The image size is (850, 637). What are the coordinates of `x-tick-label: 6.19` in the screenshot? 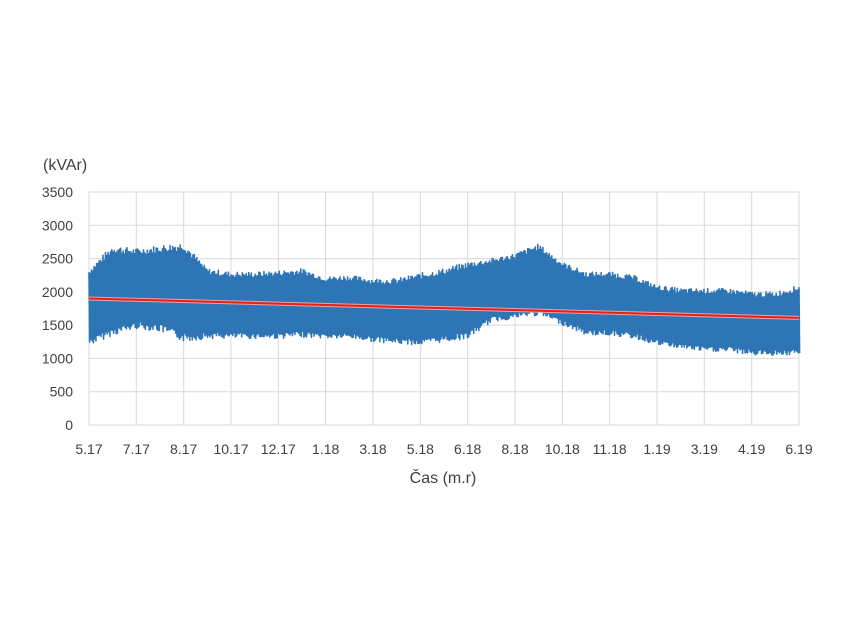 It's located at (798, 449).